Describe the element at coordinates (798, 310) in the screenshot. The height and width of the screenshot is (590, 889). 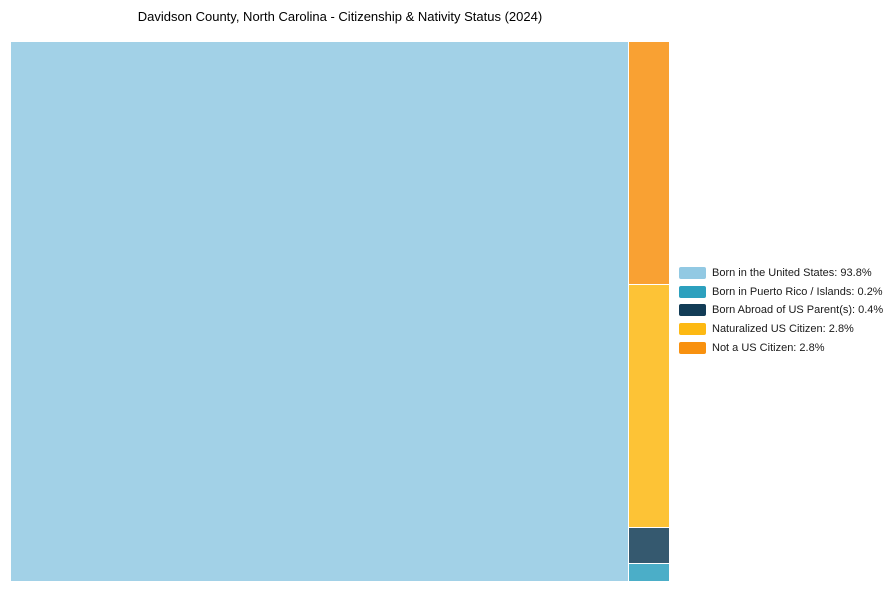
I see `legend-item-label: Born Abroad of US Parent(s): 0.4%` at that location.